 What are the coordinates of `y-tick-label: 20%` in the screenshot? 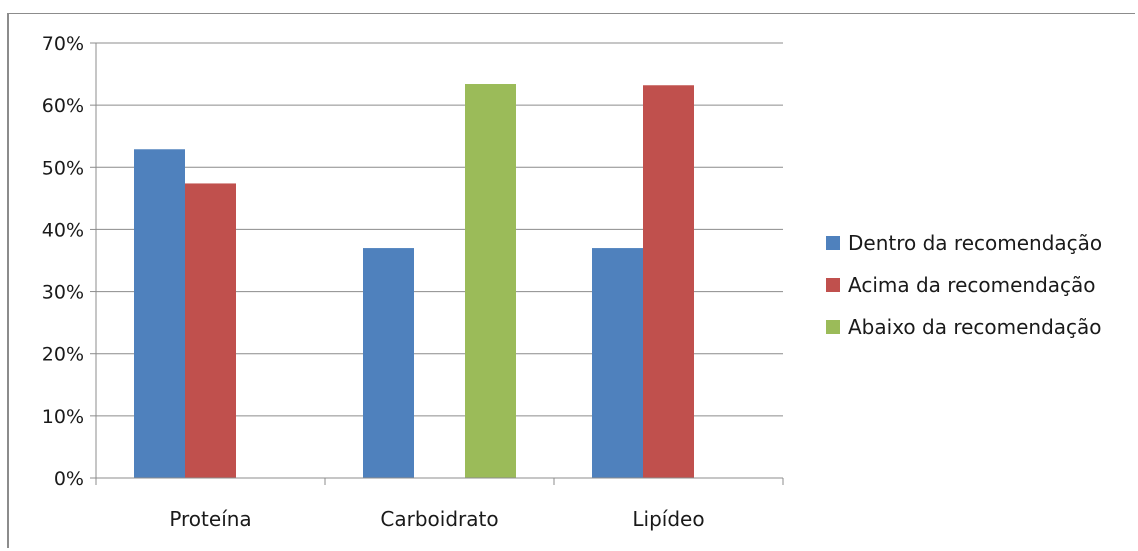 It's located at (63, 355).